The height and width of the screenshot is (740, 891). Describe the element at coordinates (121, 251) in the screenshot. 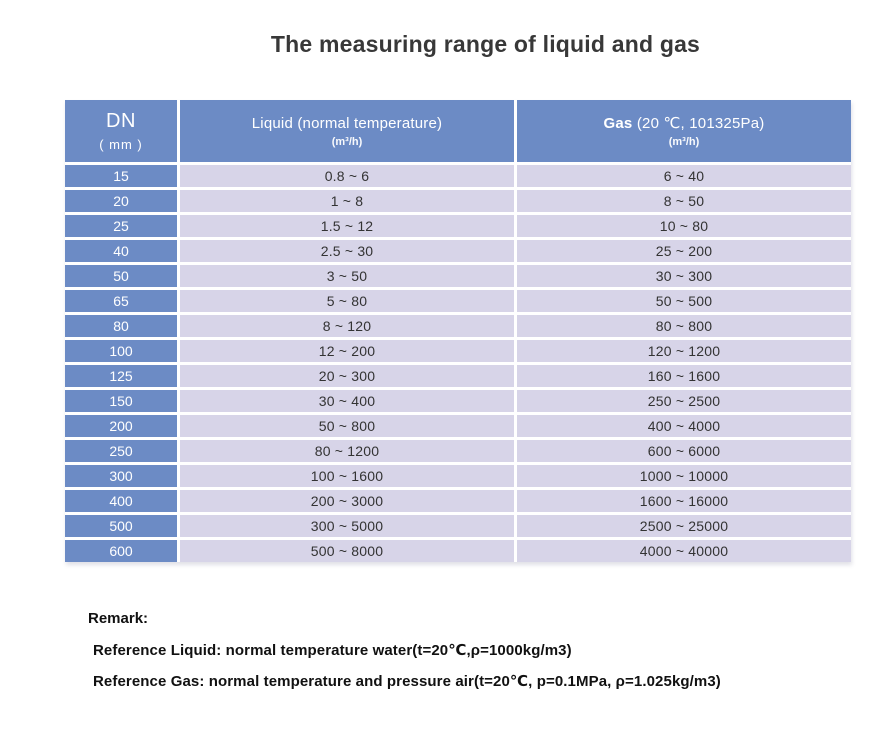

I see `dn-cell: 40` at that location.